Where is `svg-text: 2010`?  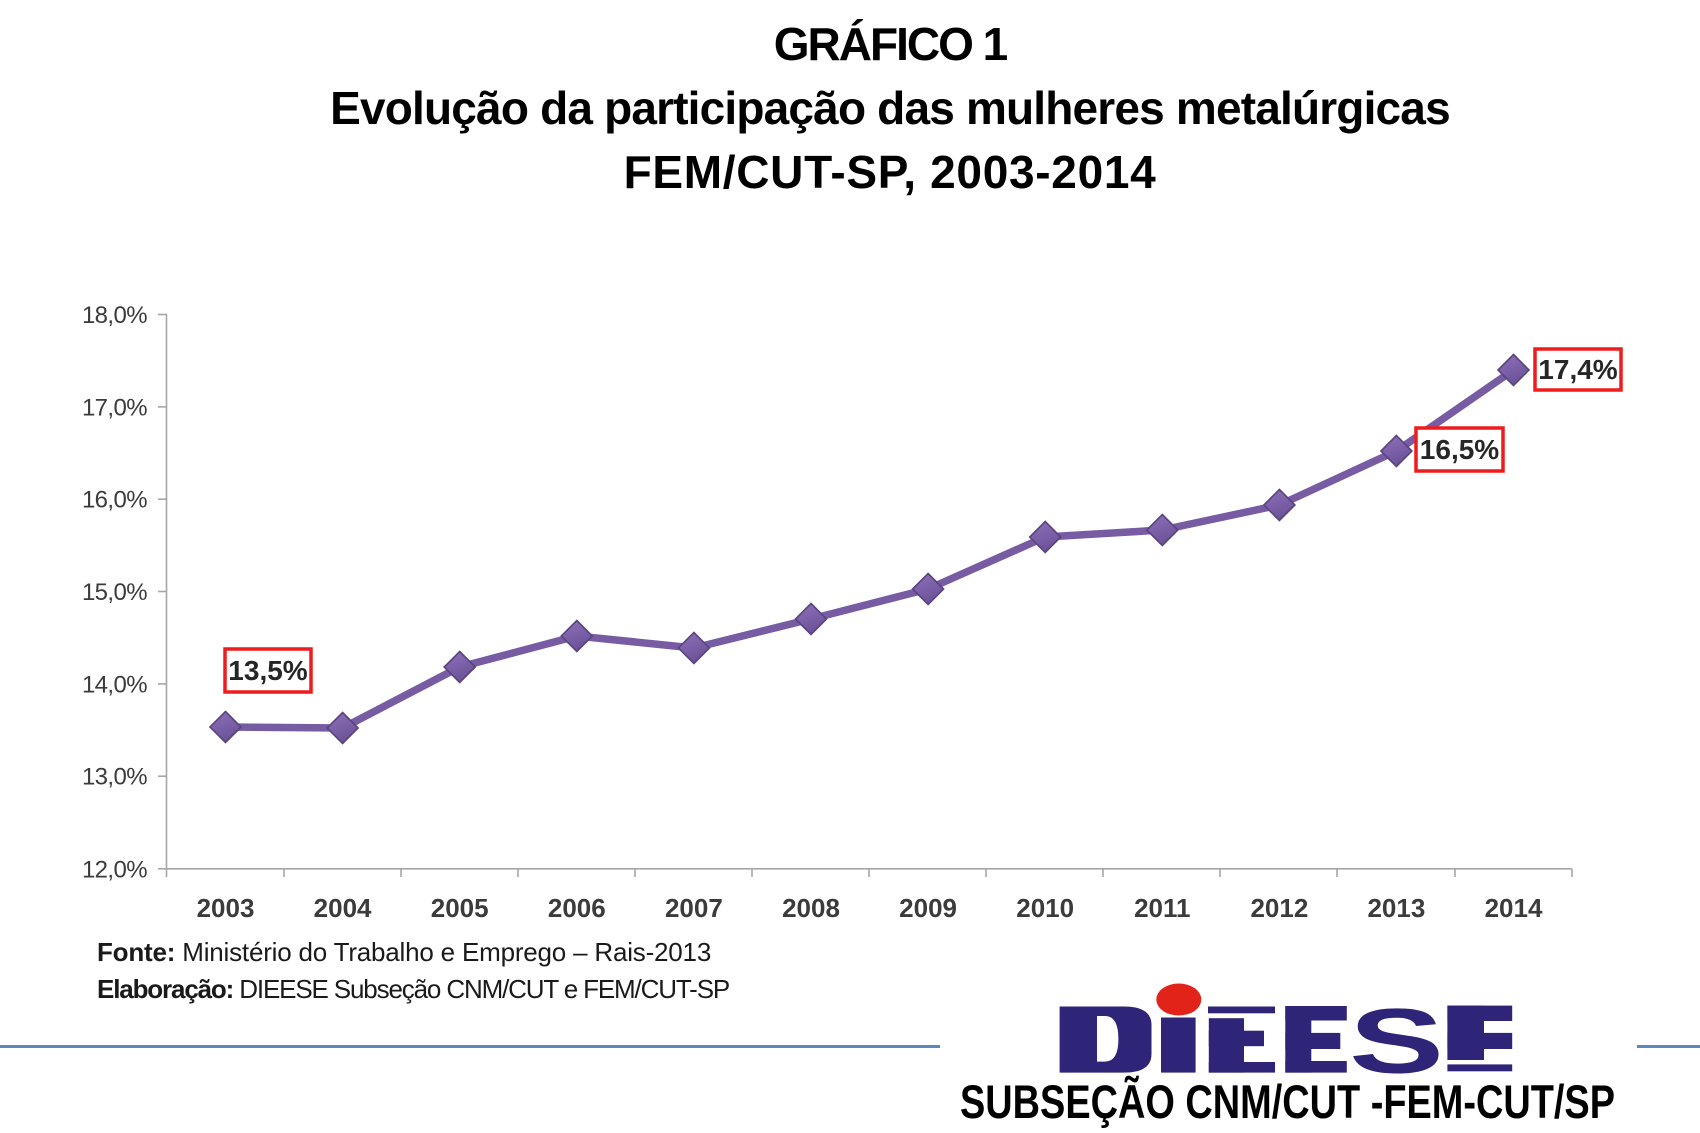
svg-text: 2010 is located at coordinates (1045, 908).